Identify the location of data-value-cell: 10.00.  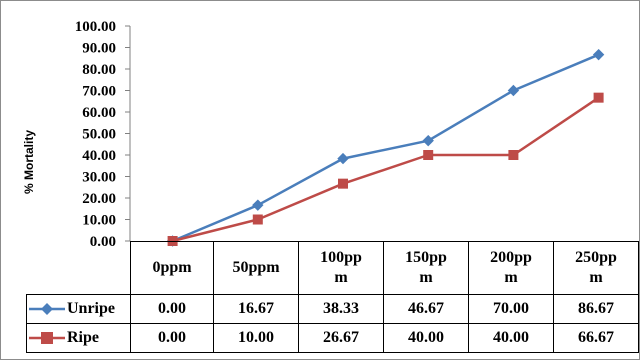
(256, 338).